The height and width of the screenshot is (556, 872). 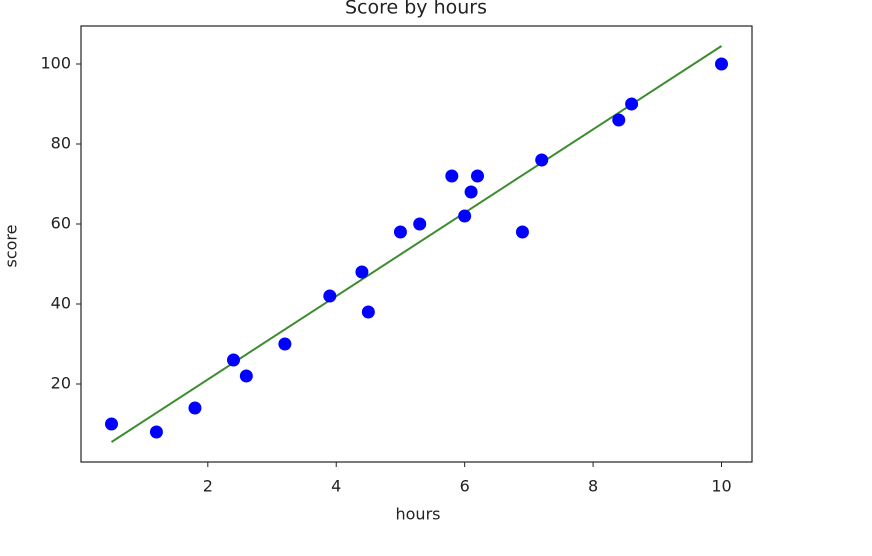 I want to click on y-tick-label: 40, so click(x=61, y=303).